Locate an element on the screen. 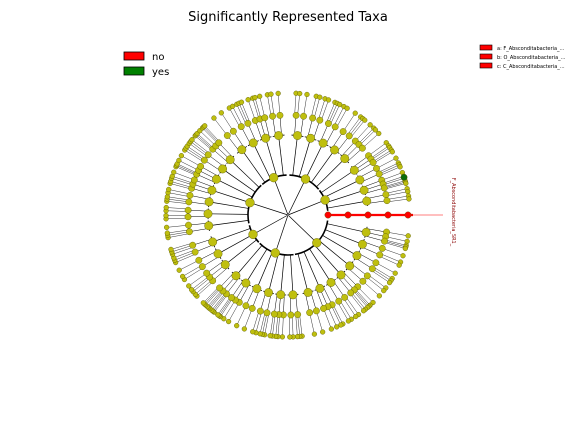 This screenshot has width=576, height=432. highlight-node is located at coordinates (348, 215).